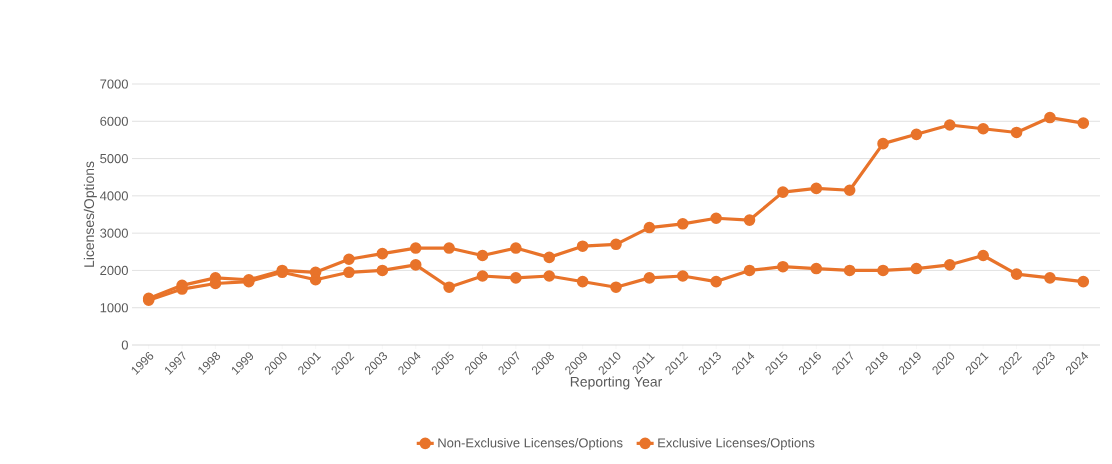 This screenshot has height=464, width=1112. I want to click on y-axis-title: Licenses/Options, so click(90, 214).